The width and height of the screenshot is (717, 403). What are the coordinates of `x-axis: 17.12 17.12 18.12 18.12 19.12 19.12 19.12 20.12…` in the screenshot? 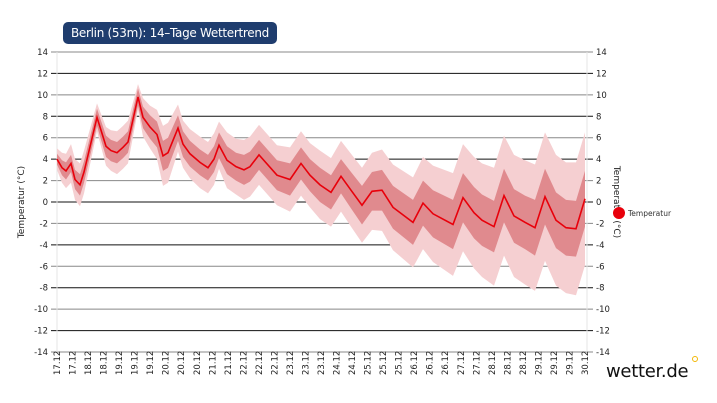 It's located at (322, 363).